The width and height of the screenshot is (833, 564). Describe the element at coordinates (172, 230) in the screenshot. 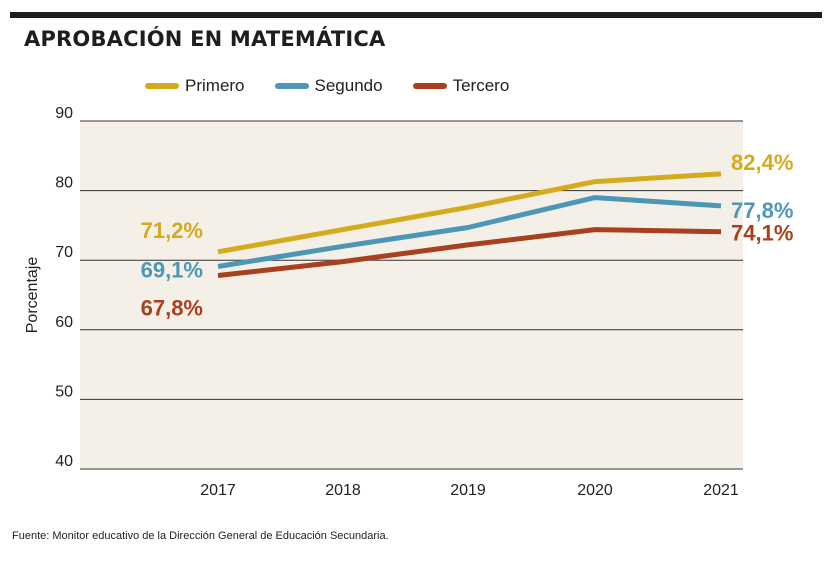

I see `start-label-primero: 71,2%` at that location.